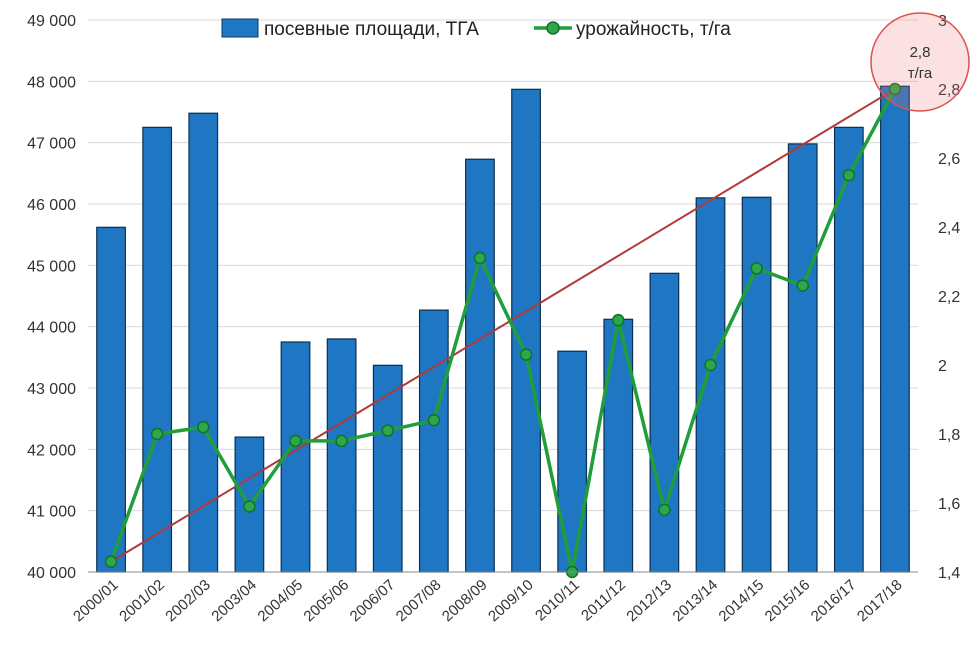  I want to click on annotation-layer: 2,8 т/га, so click(920, 62).